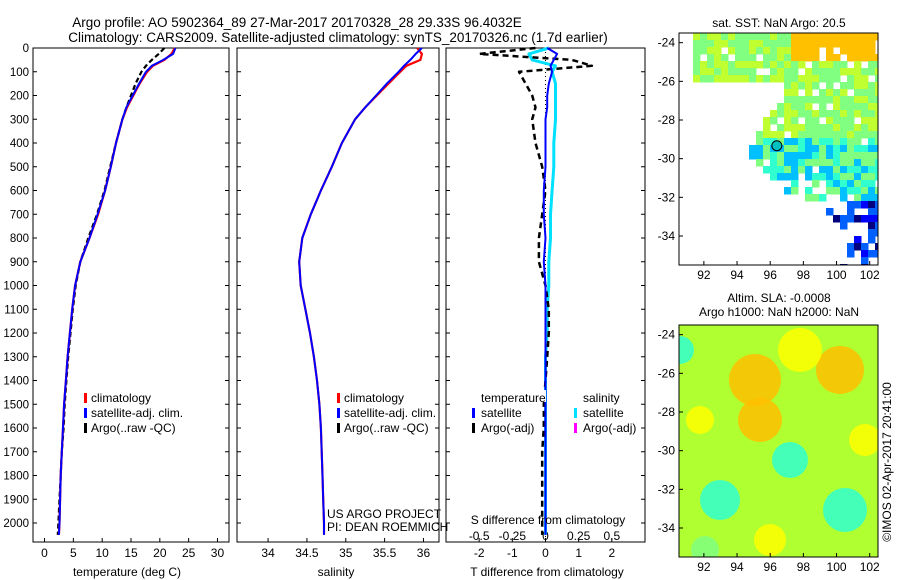  Describe the element at coordinates (547, 572) in the screenshot. I see `difference-xlabel: T difference from climatology` at that location.